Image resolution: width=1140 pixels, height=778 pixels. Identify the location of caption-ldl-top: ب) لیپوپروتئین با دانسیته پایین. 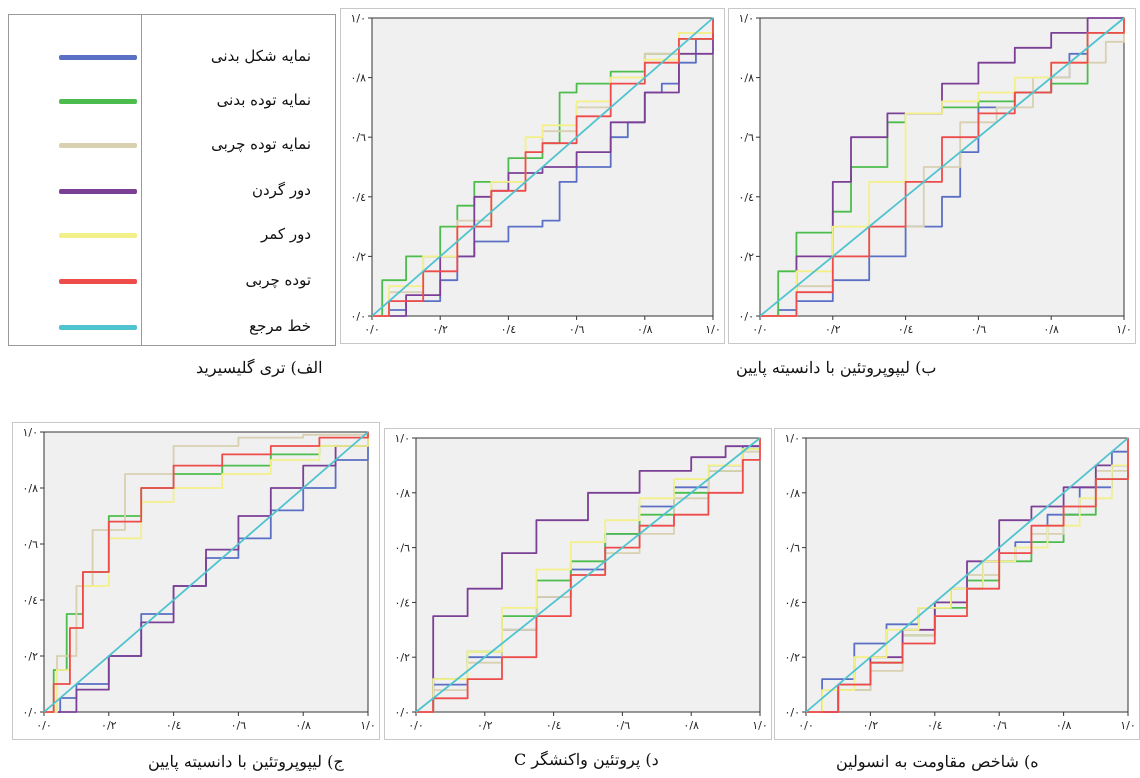
(836, 367).